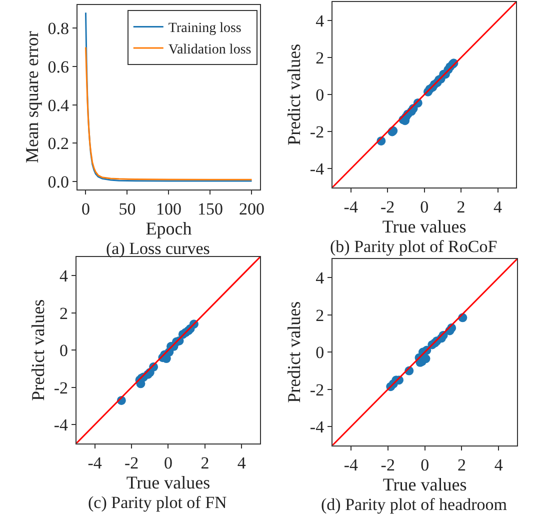  What do you see at coordinates (169, 209) in the screenshot?
I see `x-tick-label: 100` at bounding box center [169, 209].